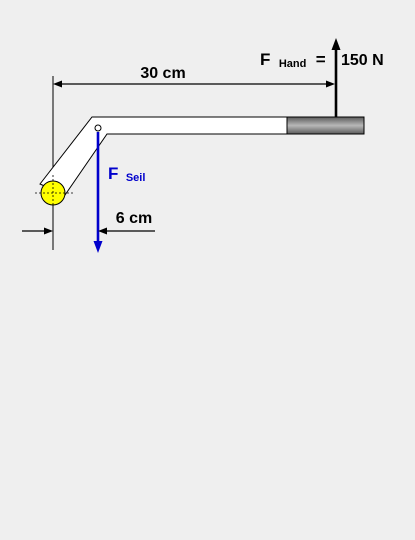  What do you see at coordinates (265, 59) in the screenshot?
I see `hand-force-symbol: F` at bounding box center [265, 59].